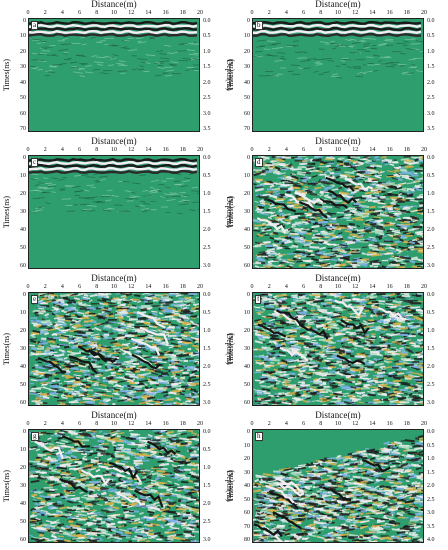 This screenshot has height=550, width=448. What do you see at coordinates (207, 212) in the screenshot?
I see `depth-tick-label: 1.5` at bounding box center [207, 212].